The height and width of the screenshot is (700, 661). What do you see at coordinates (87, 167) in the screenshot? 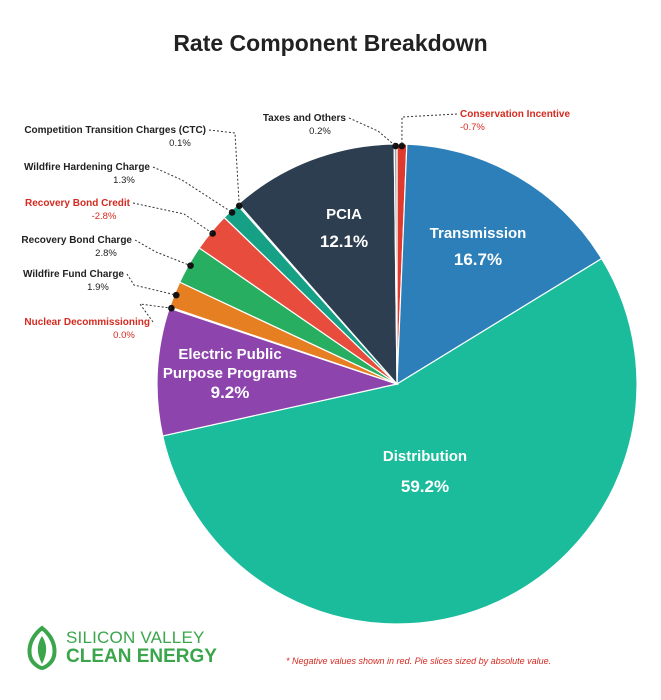
I see `slice-label-wildfire-hardening-charge: Wildfire Hardening Charge` at bounding box center [87, 167].